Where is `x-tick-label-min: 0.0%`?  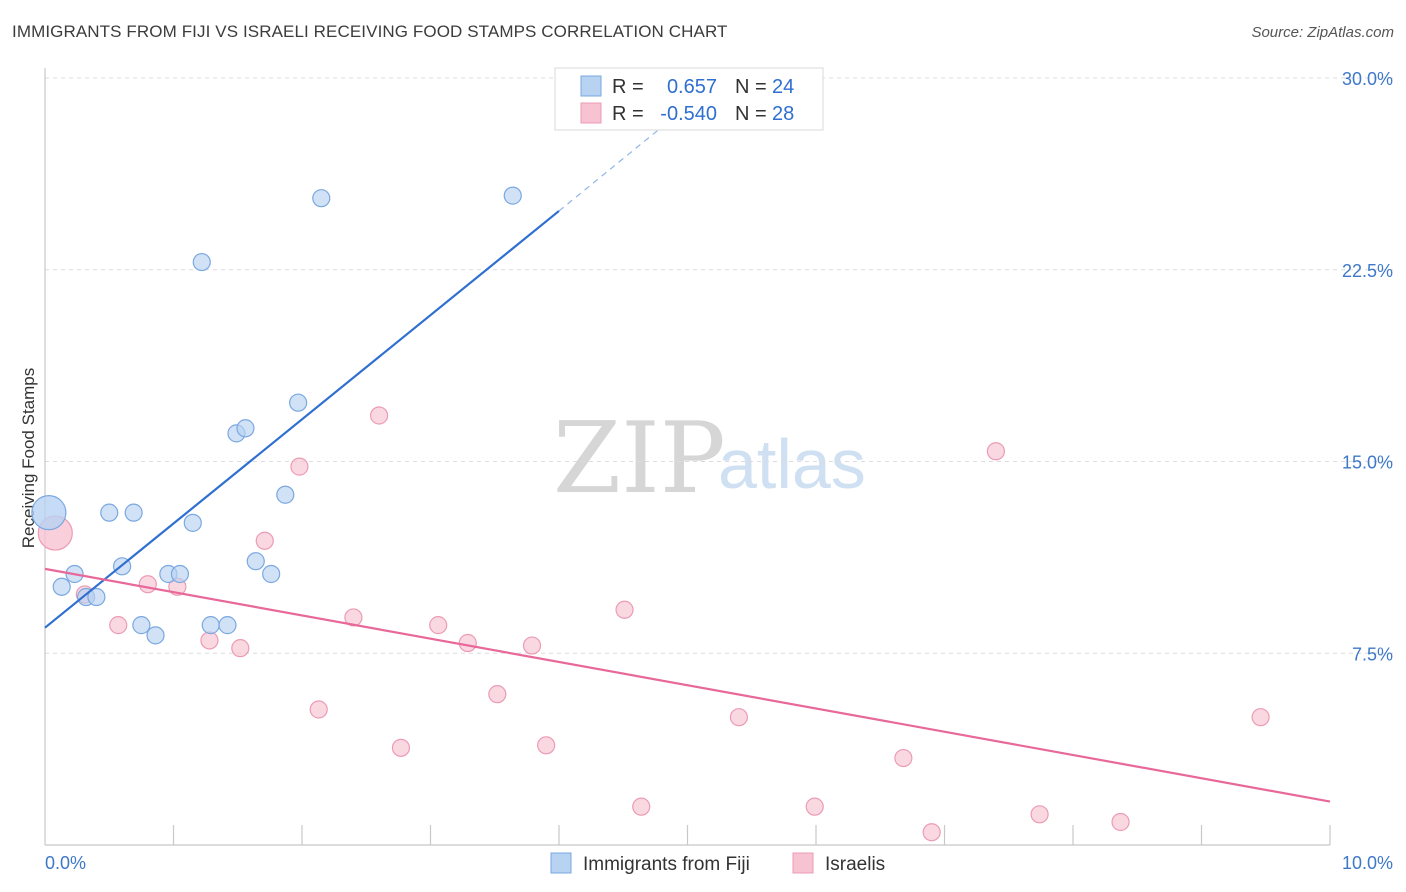 x-tick-label-min: 0.0% is located at coordinates (65, 863).